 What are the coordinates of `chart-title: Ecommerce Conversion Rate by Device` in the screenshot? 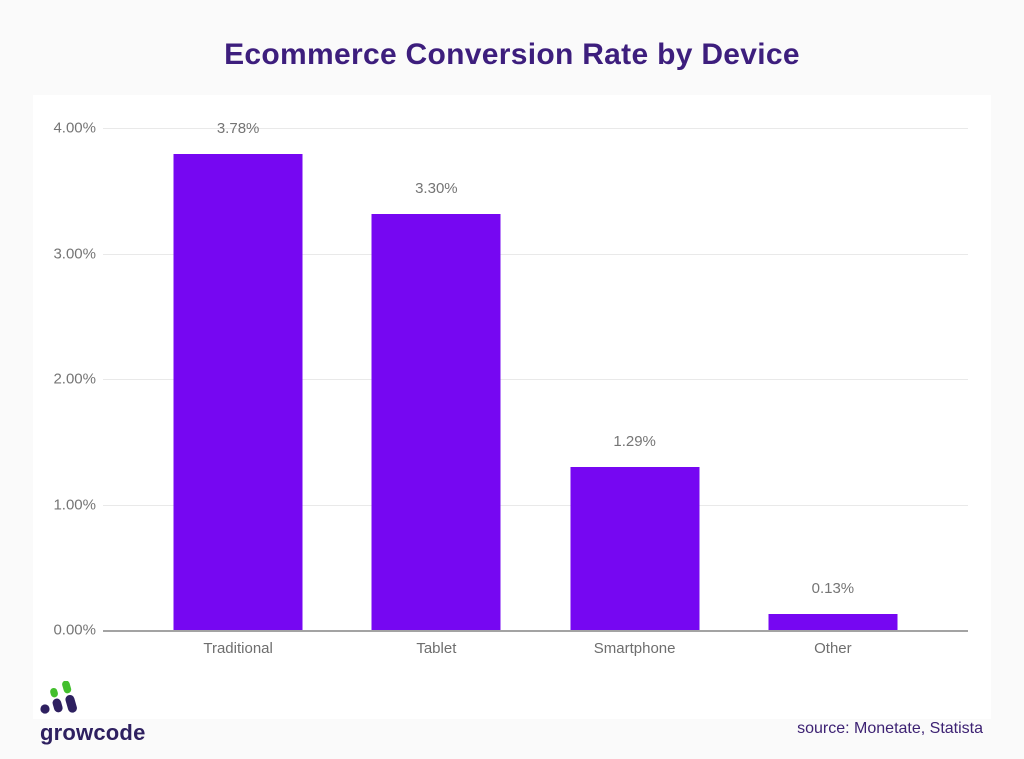 It's located at (512, 54).